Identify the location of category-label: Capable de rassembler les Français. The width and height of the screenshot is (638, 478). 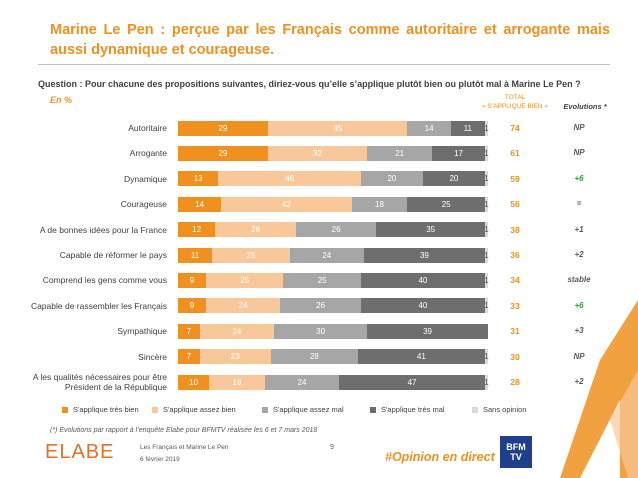
(98, 305).